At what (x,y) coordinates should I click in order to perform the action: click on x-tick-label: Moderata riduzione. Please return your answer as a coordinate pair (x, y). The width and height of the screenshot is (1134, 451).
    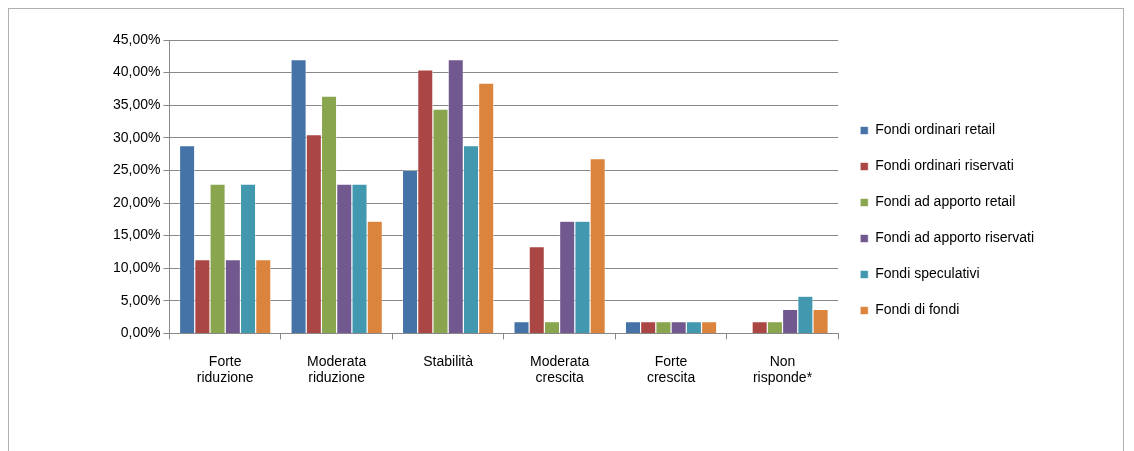
    Looking at the image, I should click on (337, 369).